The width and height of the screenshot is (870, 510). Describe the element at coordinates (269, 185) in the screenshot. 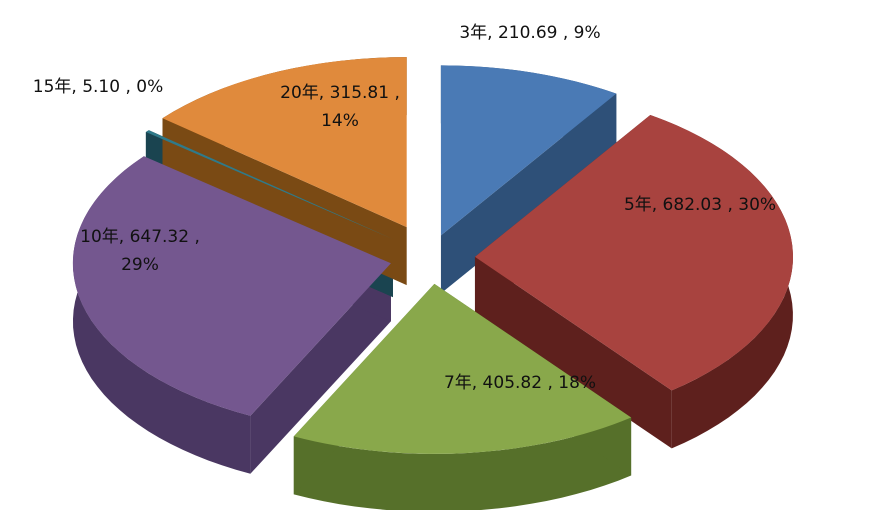

I see `slice-15y` at that location.